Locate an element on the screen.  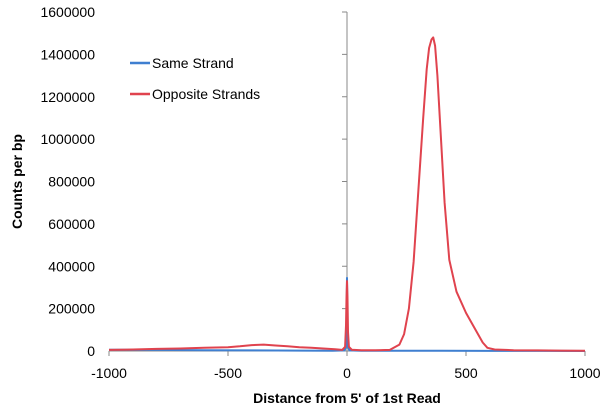
y-tick-label: 1000000 is located at coordinates (67, 139).